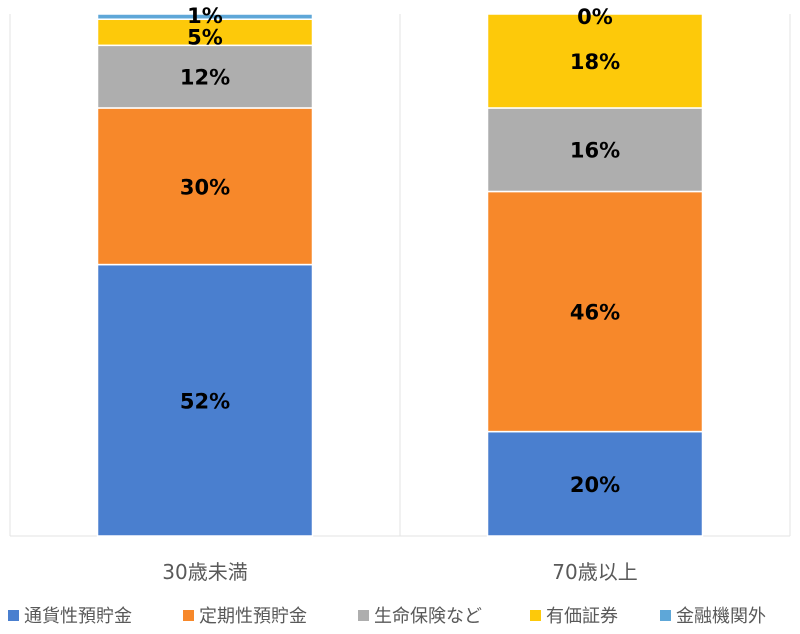  What do you see at coordinates (204, 572) in the screenshot?
I see `category-label: 30歳未満` at bounding box center [204, 572].